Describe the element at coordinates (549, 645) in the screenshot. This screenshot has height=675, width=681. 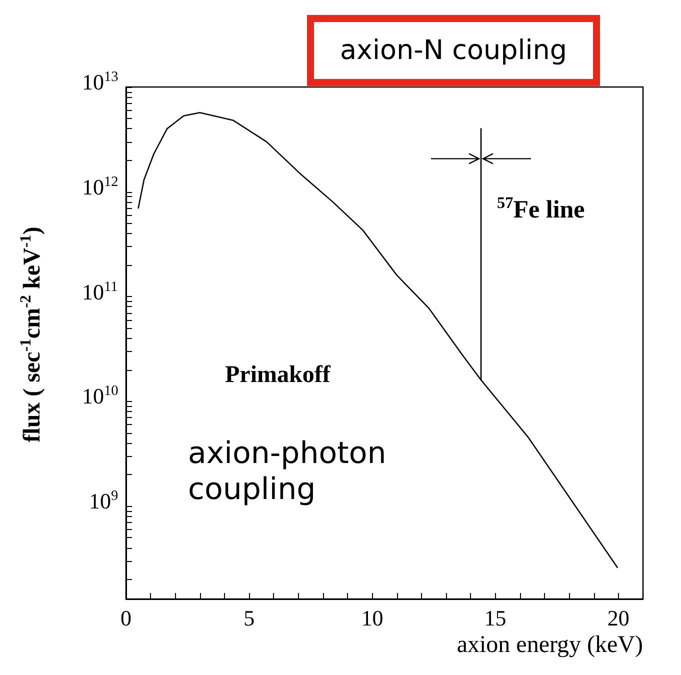
I see `x-axis-title: axion energy (keV)` at that location.